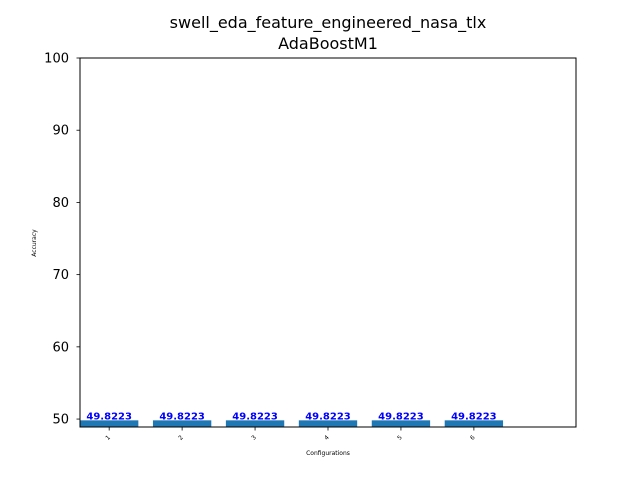 The image size is (640, 480). I want to click on data-label-3: 49.8223, so click(255, 416).